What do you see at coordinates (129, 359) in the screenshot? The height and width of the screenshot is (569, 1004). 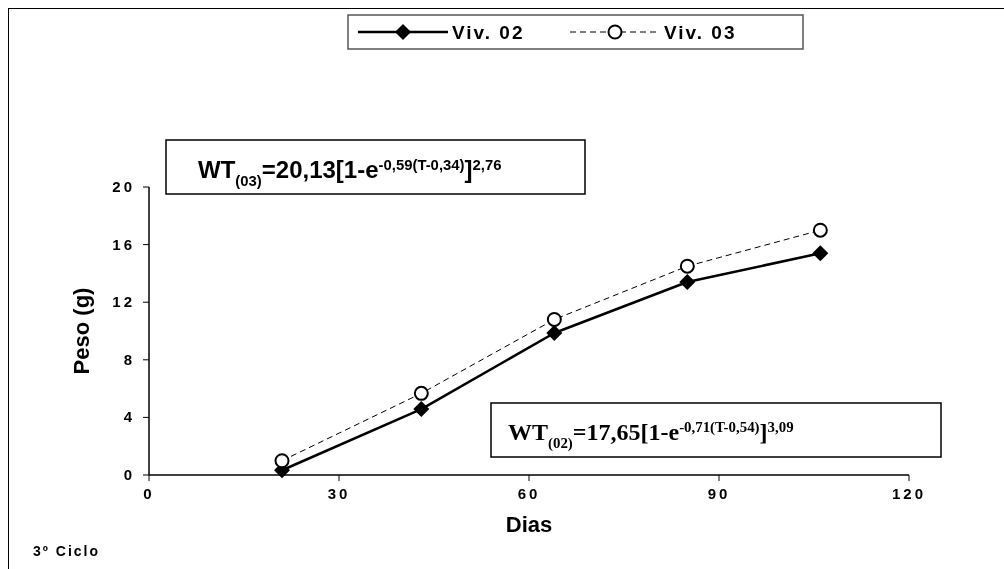 I see `y-tick-label: 8` at bounding box center [129, 359].